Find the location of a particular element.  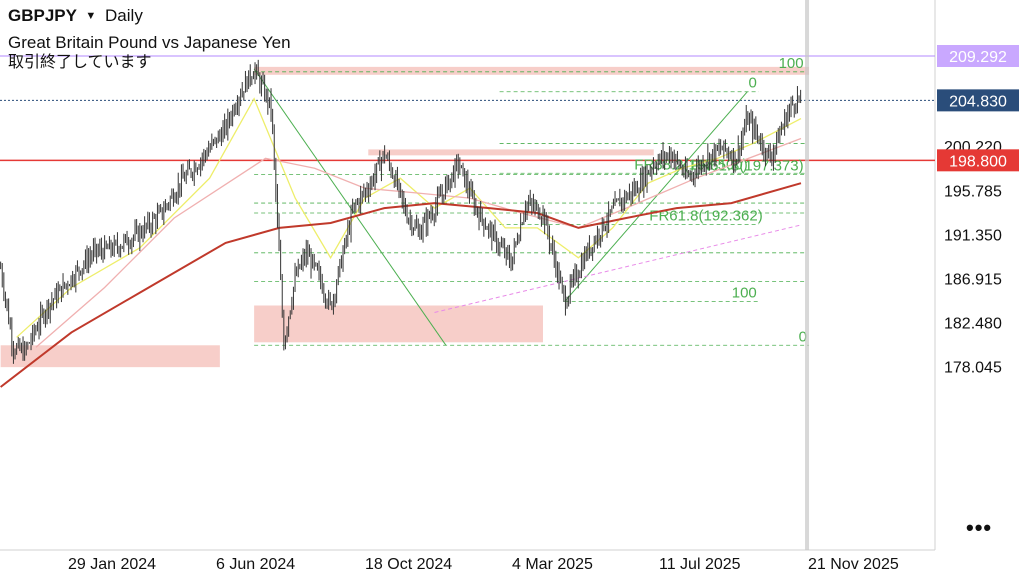

symbol-label: GBPJPY is located at coordinates (42, 15).